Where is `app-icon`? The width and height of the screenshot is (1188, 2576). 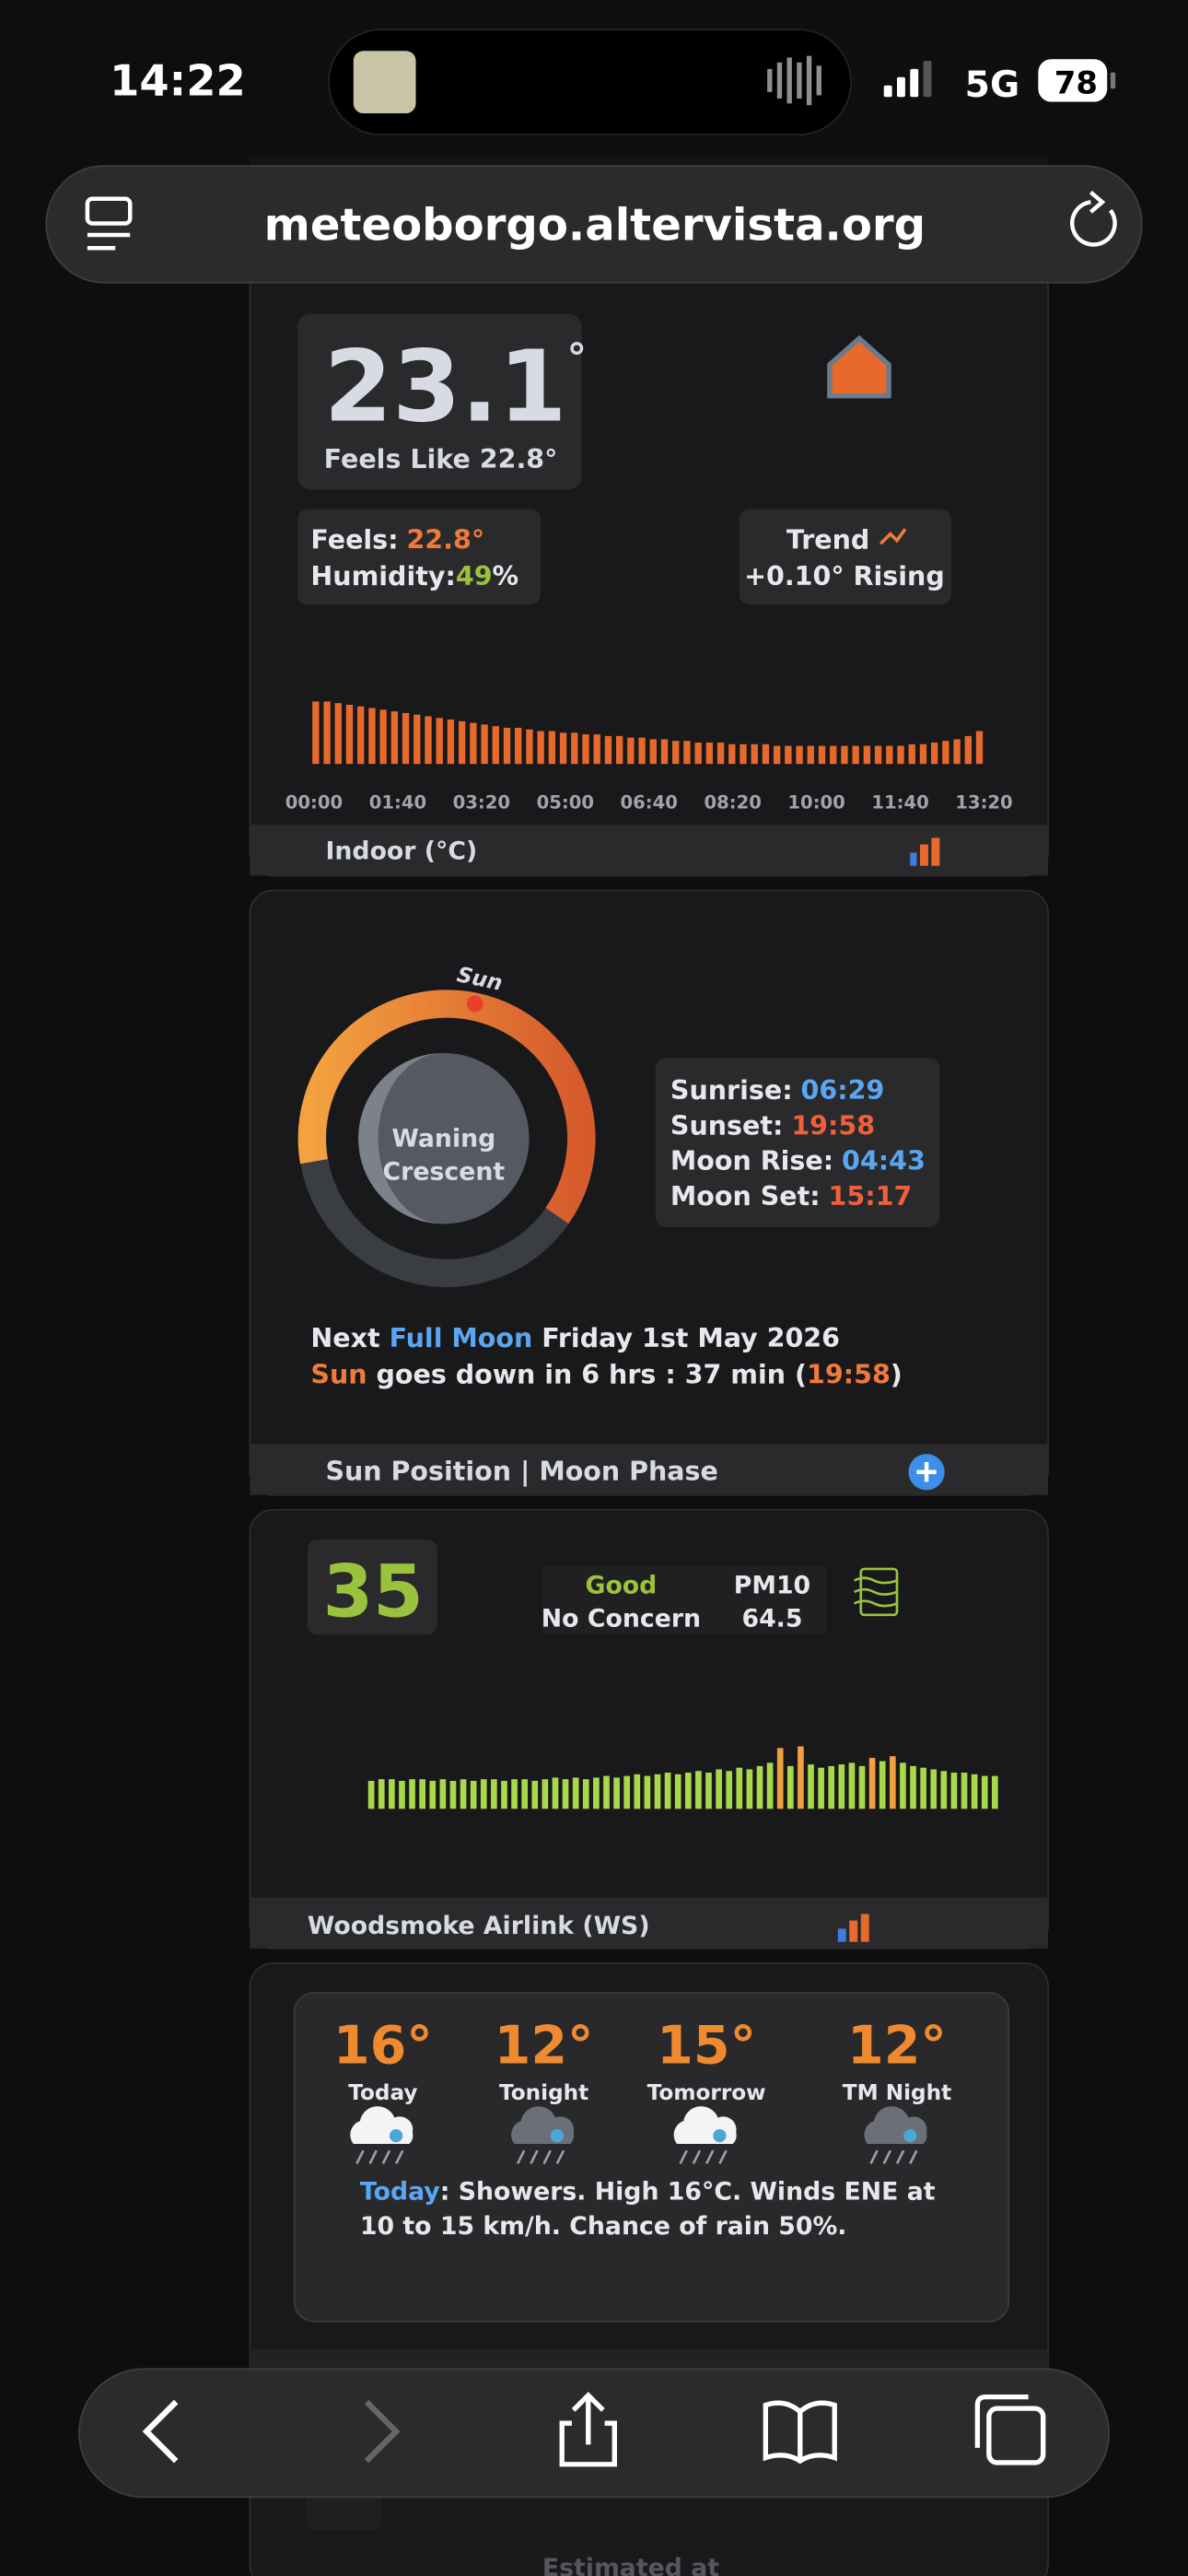 app-icon is located at coordinates (384, 82).